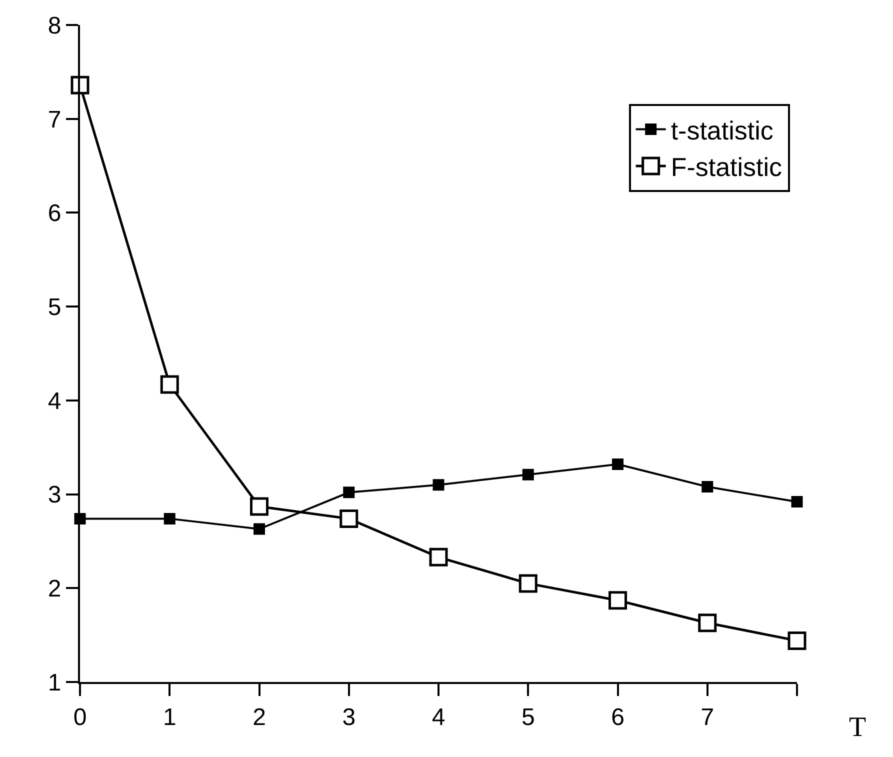  What do you see at coordinates (55, 401) in the screenshot?
I see `y-tick-label: 4` at bounding box center [55, 401].